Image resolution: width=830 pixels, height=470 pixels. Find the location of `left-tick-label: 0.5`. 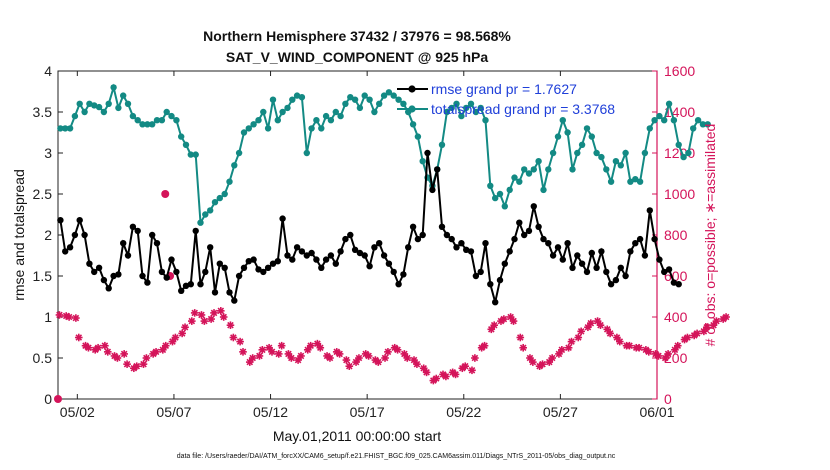

left-tick-label: 0.5 is located at coordinates (43, 358).